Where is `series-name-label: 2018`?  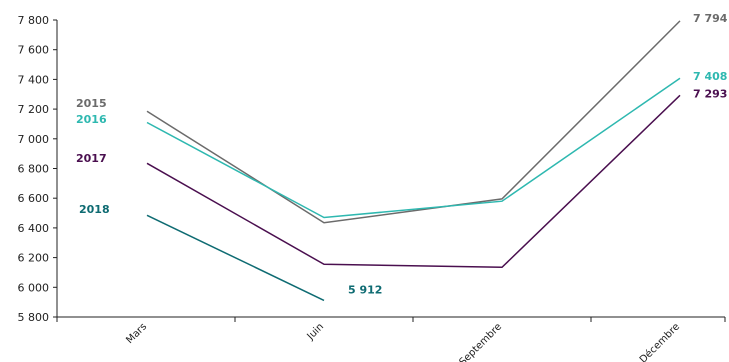
series-name-label: 2018 is located at coordinates (94, 209).